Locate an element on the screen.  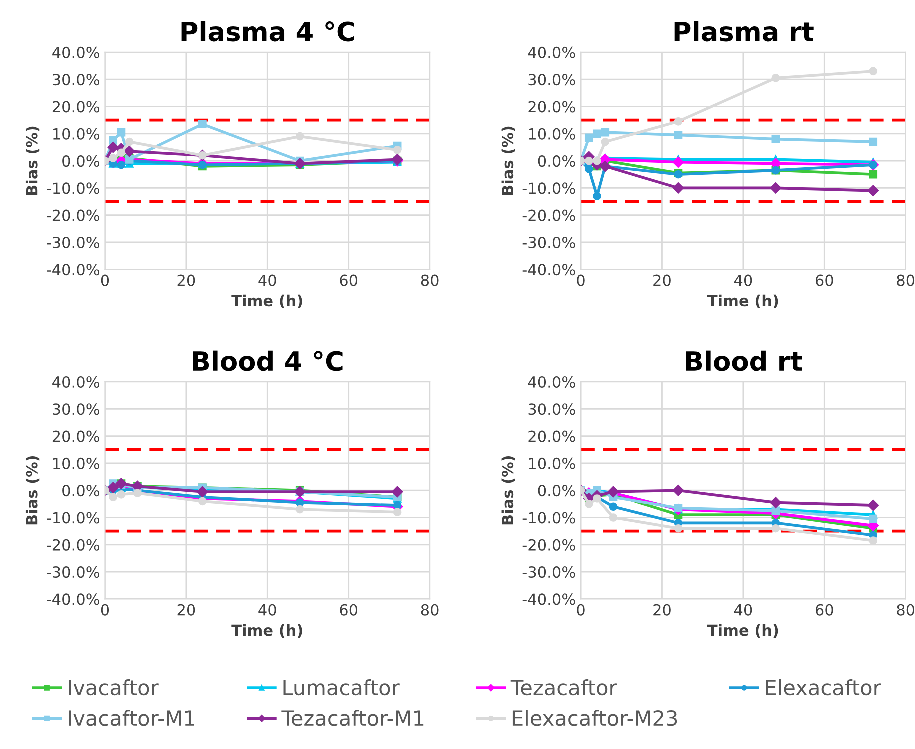
legend-label: Elexacaftor is located at coordinates (824, 688).